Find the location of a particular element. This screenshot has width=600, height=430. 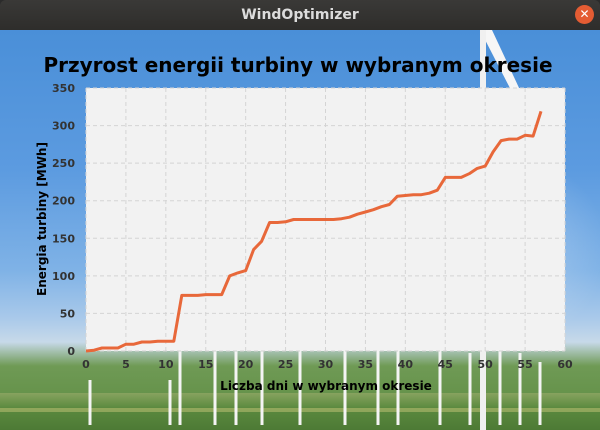

x-tick-label: 55 is located at coordinates (524, 364).